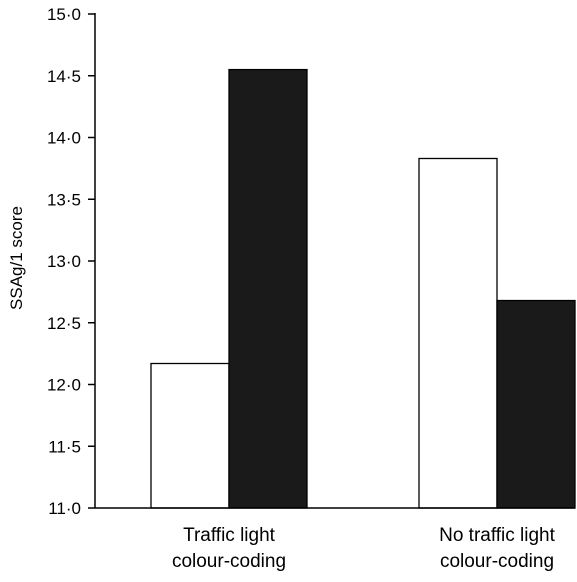 The width and height of the screenshot is (577, 582). Describe the element at coordinates (64, 14) in the screenshot. I see `y-tick-label: 15·0` at that location.